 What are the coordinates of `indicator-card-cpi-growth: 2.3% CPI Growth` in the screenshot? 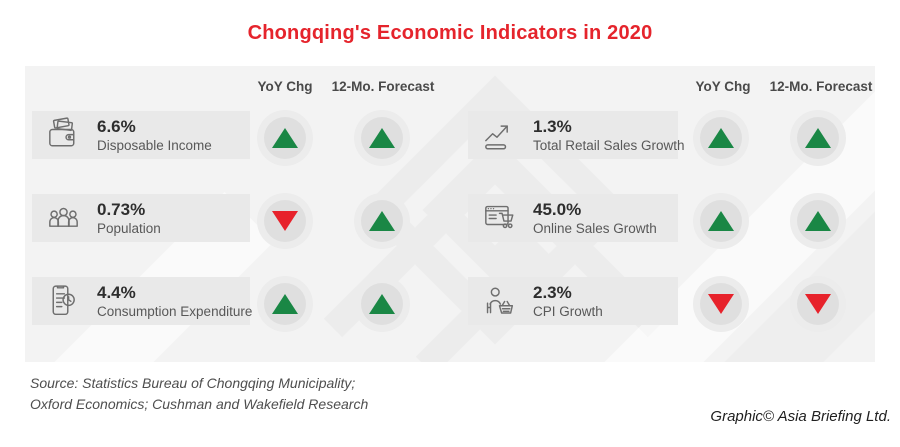 It's located at (573, 301).